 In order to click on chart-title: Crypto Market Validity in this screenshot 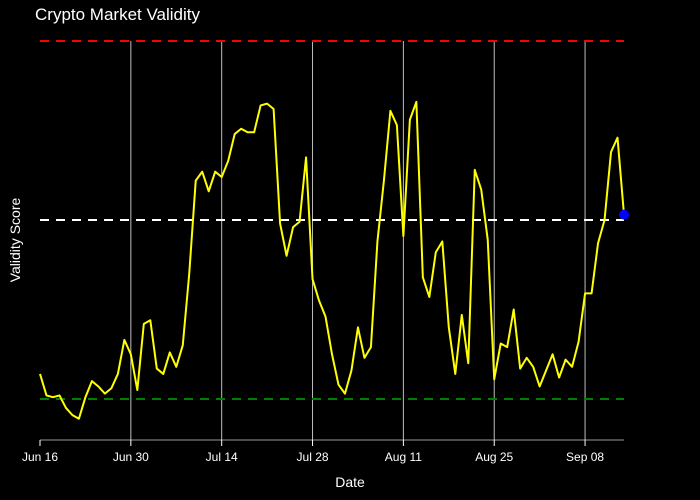, I will do `click(118, 14)`.